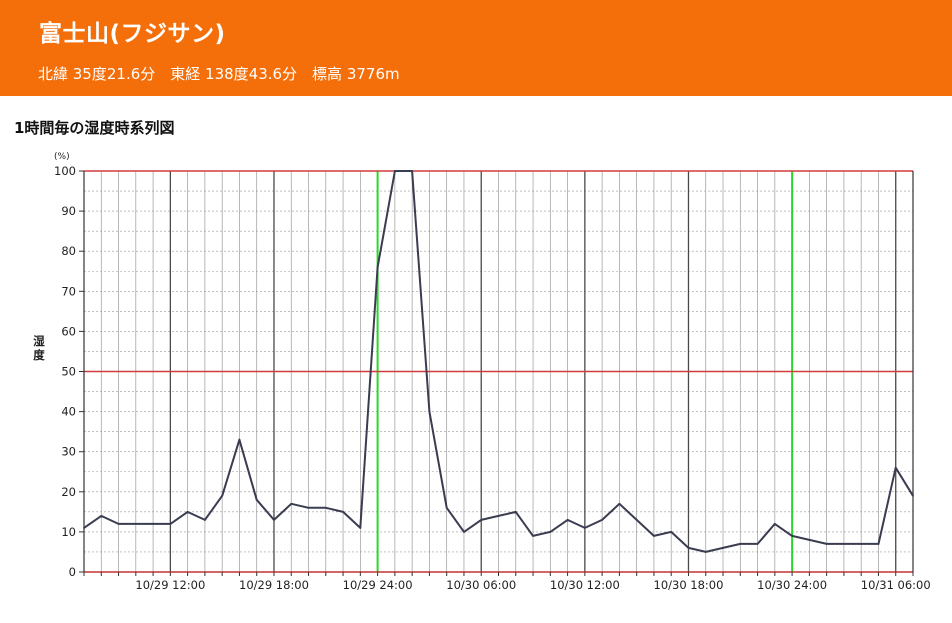 The height and width of the screenshot is (623, 952). What do you see at coordinates (65, 171) in the screenshot?
I see `y-tick-label: 100` at bounding box center [65, 171].